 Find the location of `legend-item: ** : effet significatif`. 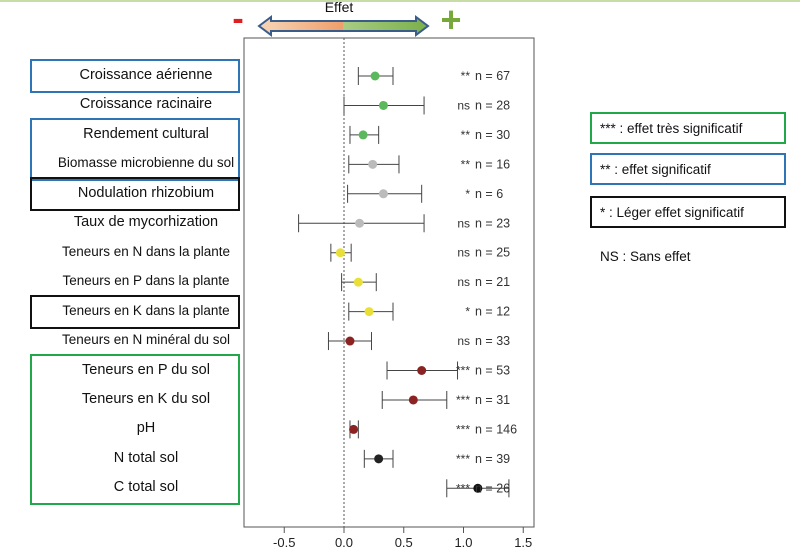

legend-item: ** : effet significatif is located at coordinates (688, 169).